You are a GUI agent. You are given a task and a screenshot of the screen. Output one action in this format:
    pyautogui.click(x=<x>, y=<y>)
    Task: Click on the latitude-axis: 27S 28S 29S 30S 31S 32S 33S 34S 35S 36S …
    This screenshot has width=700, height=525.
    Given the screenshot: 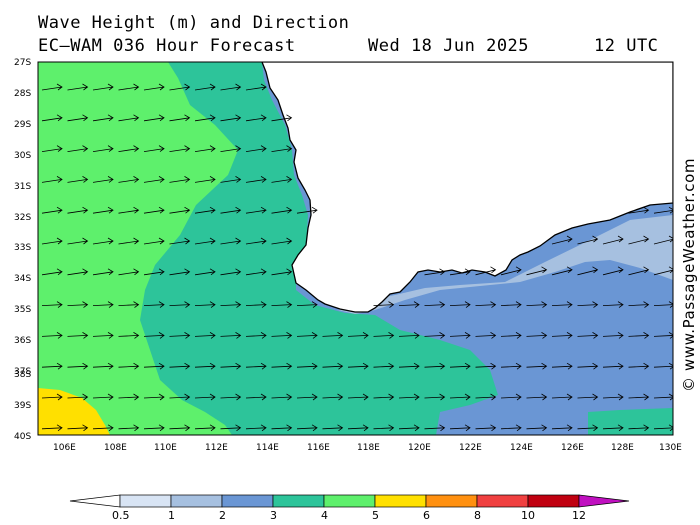 What is the action you would take?
    pyautogui.click(x=22, y=250)
    